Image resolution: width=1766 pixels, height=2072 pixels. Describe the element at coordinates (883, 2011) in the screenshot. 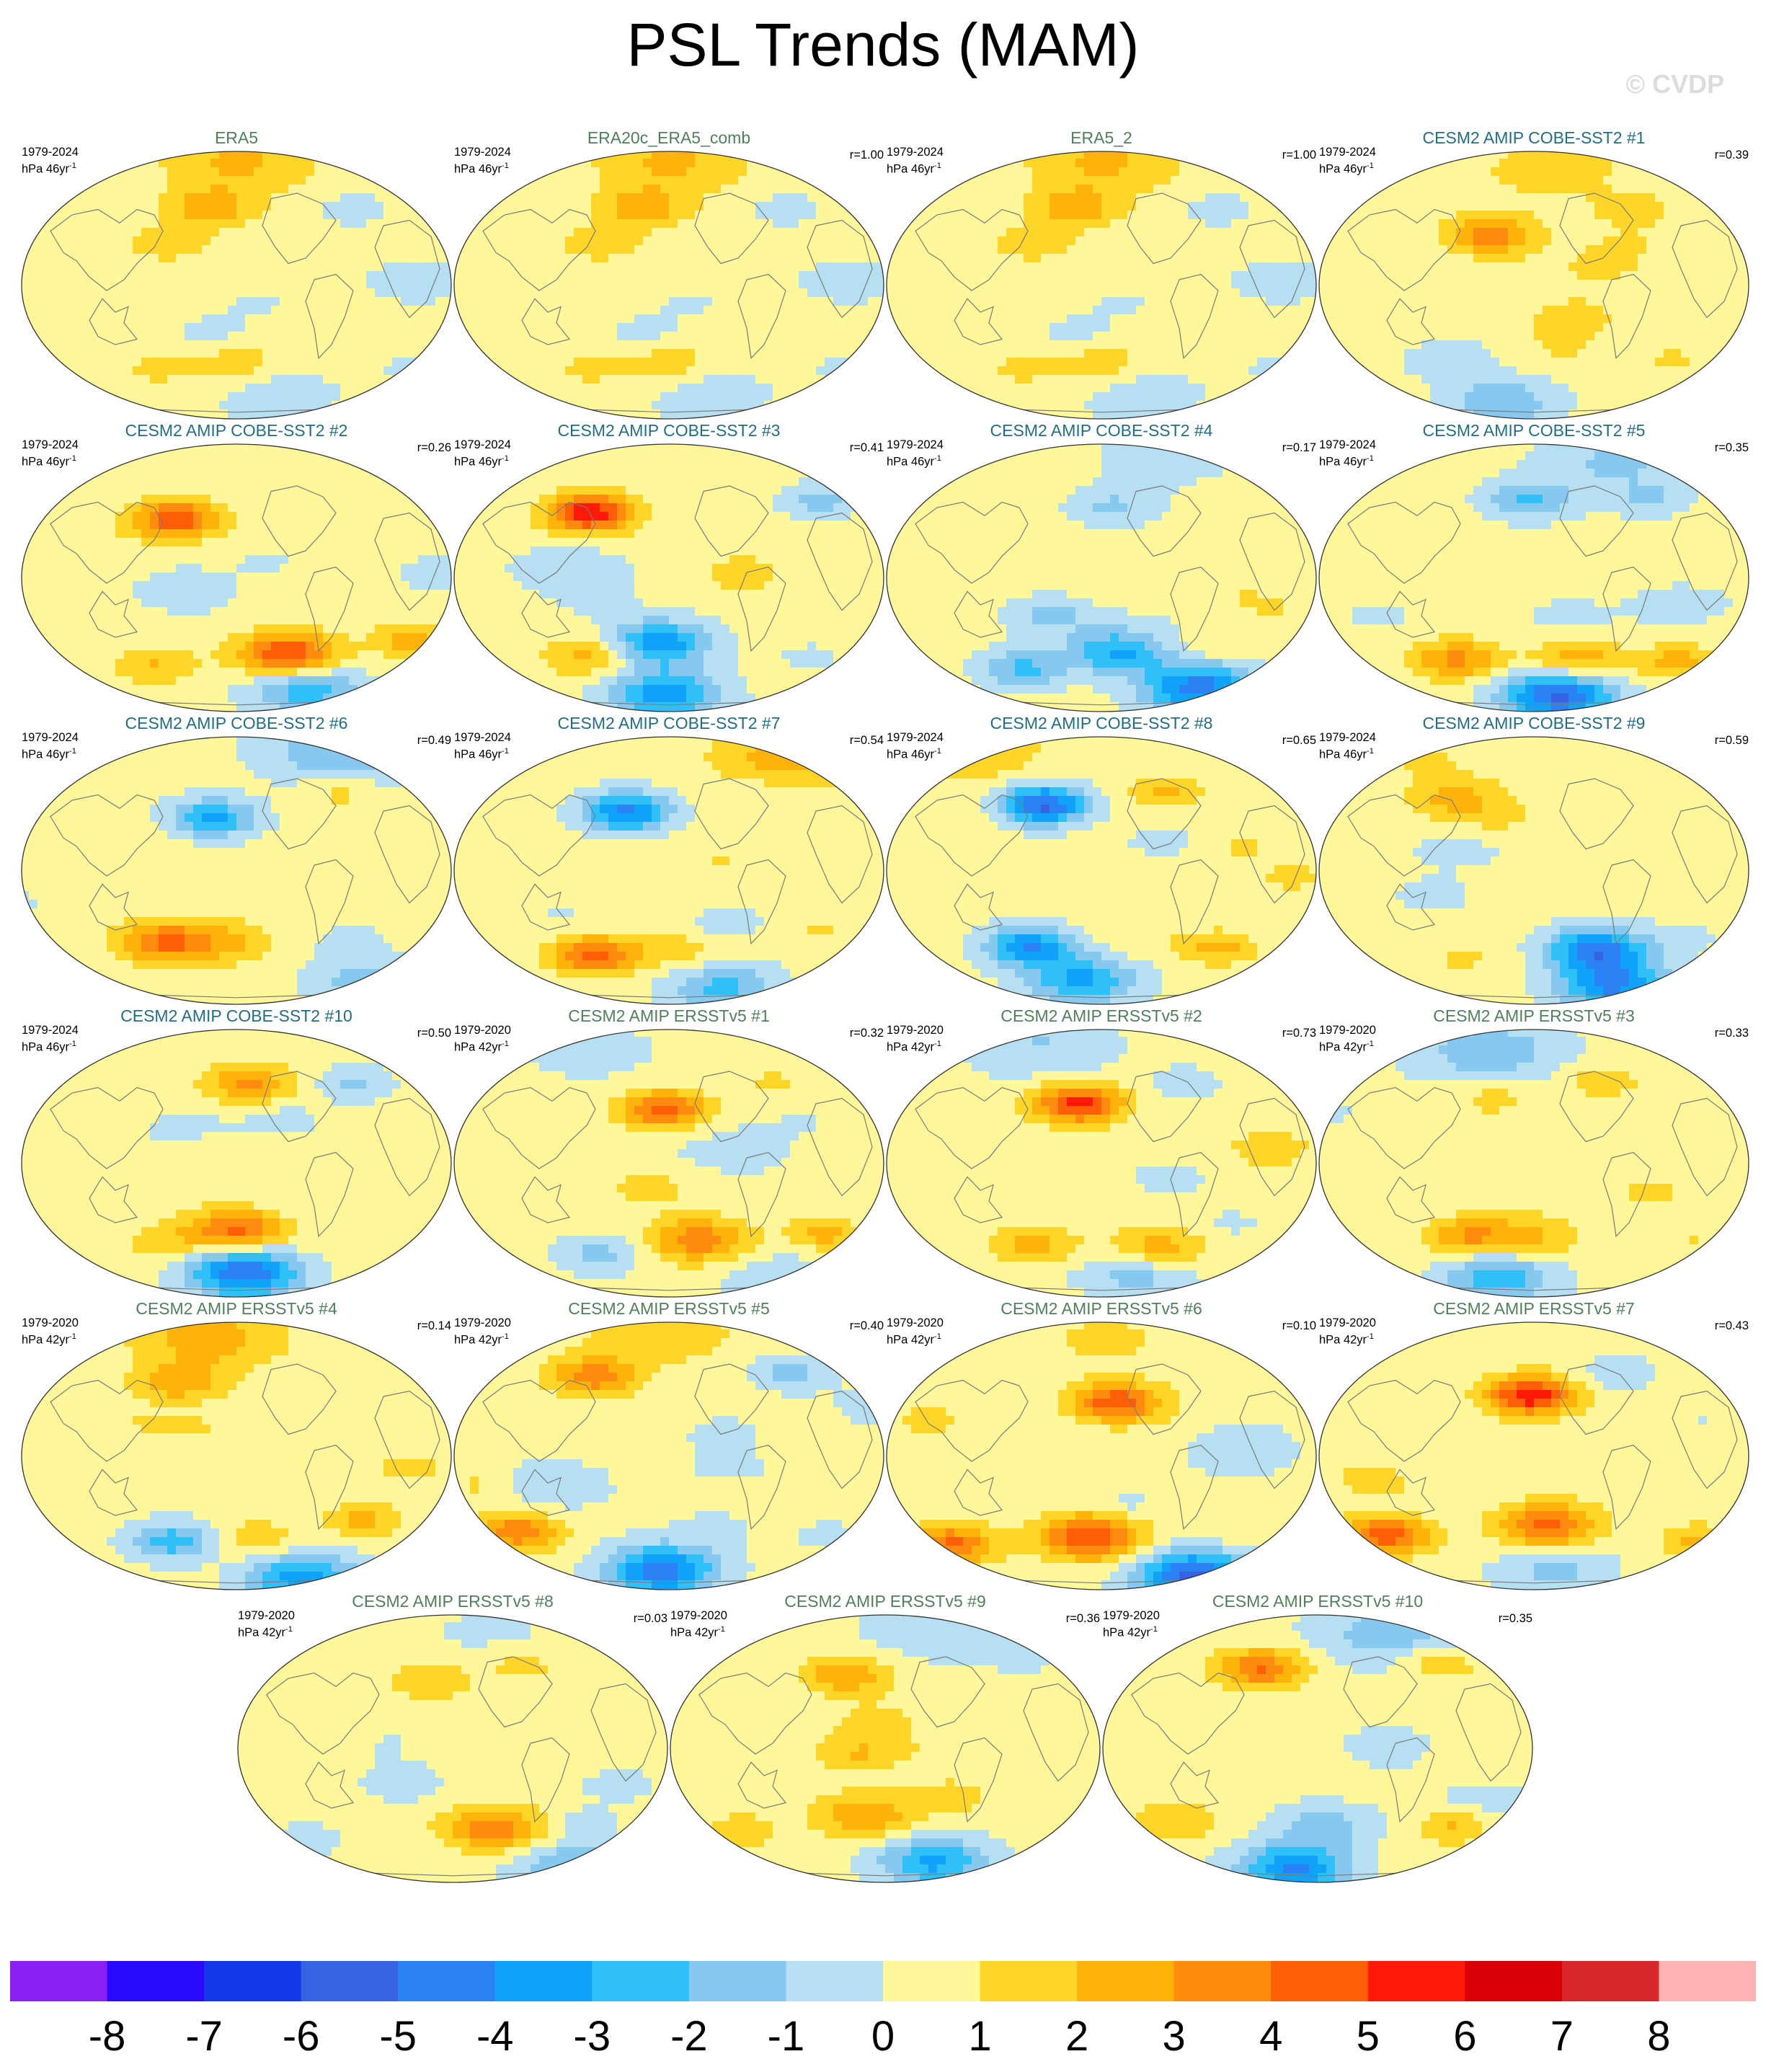

I see `colorbar: -8 -7 -6 -5 -4 -3 -2 -1 0 1 2 3 4 5 6 7 8` at that location.